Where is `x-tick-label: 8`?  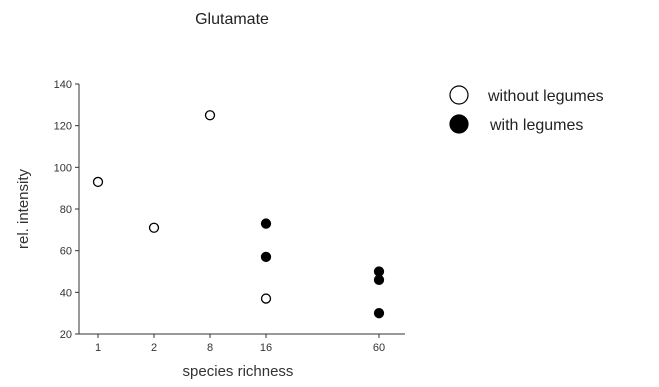
x-tick-label: 8 is located at coordinates (210, 348).